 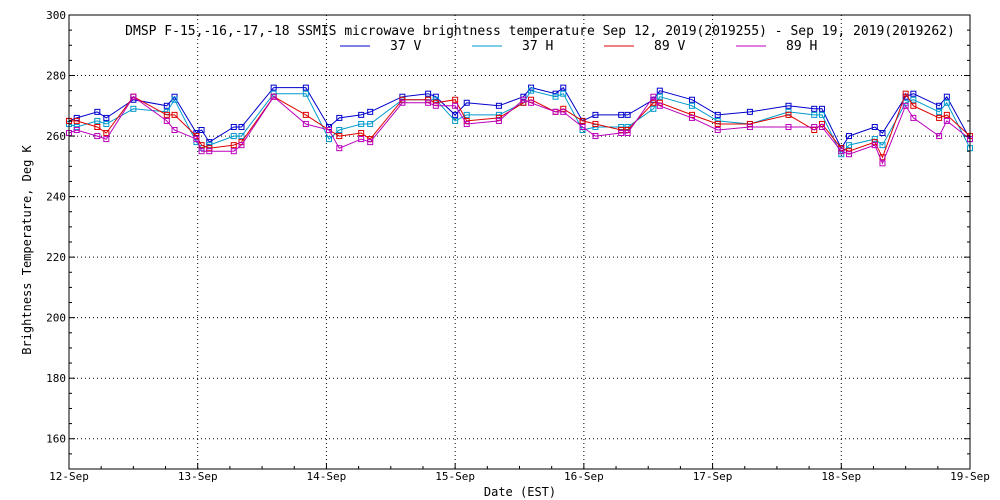 I want to click on legend-label: 89 V, so click(x=669, y=46).